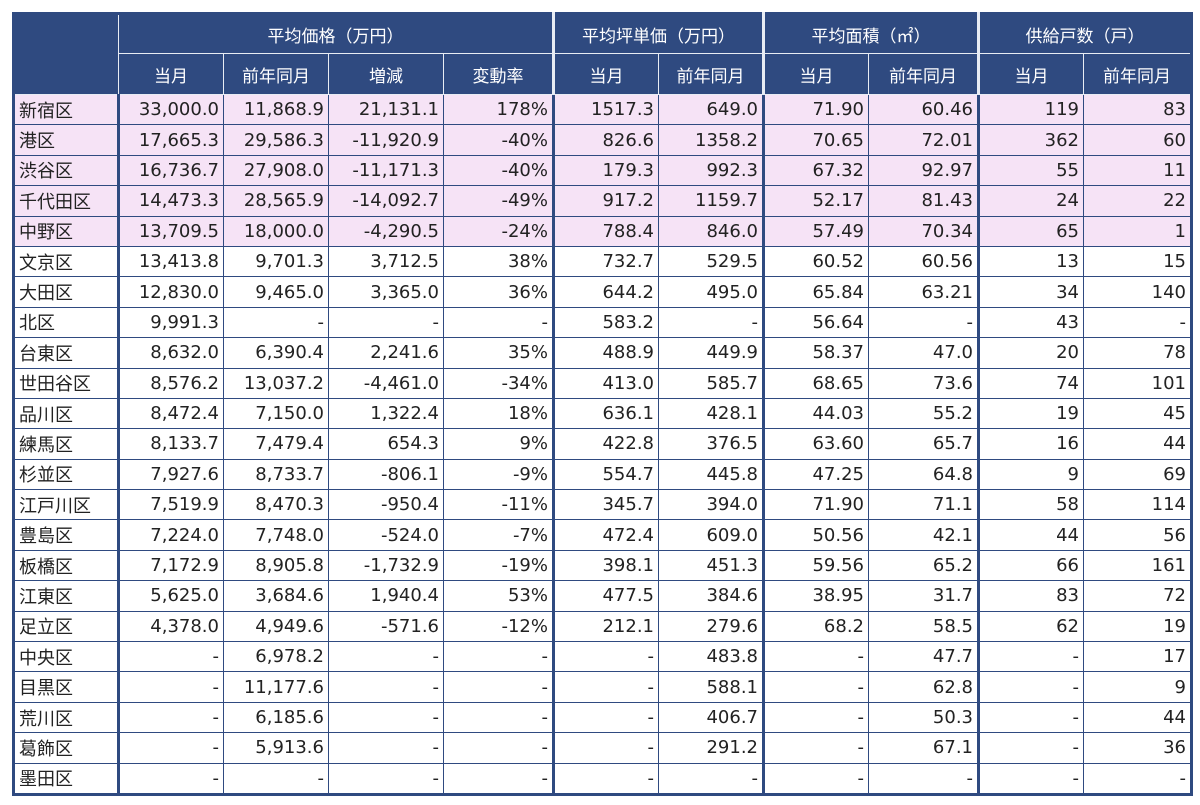  Describe the element at coordinates (1137, 717) in the screenshot. I see `table-cell: 44` at that location.